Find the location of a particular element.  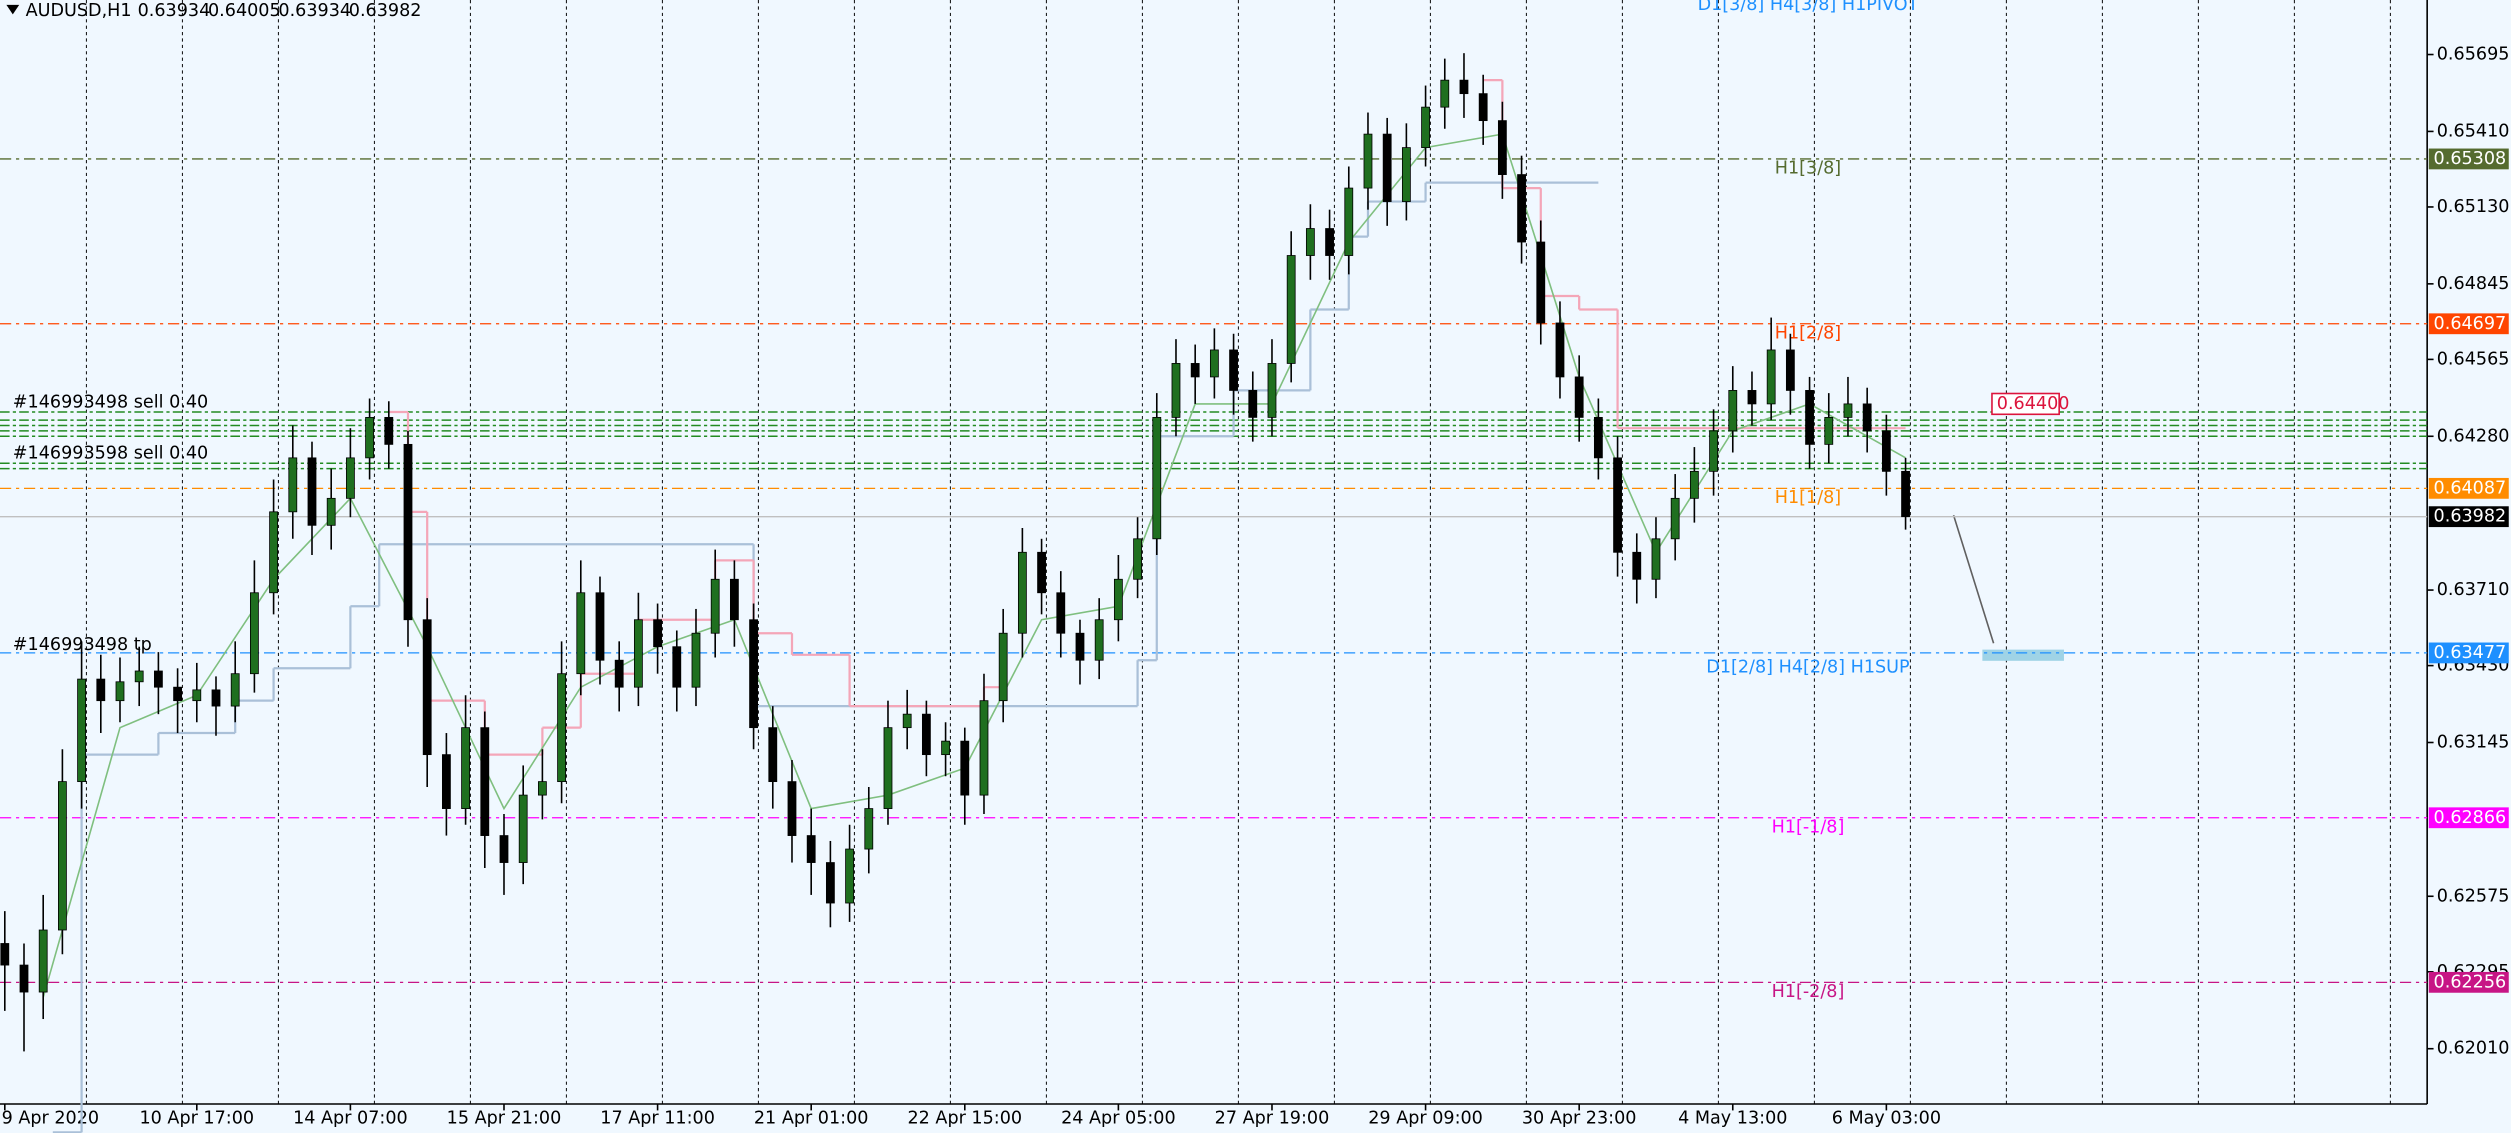

y-tick-label: 0.62575 is located at coordinates (2473, 896).